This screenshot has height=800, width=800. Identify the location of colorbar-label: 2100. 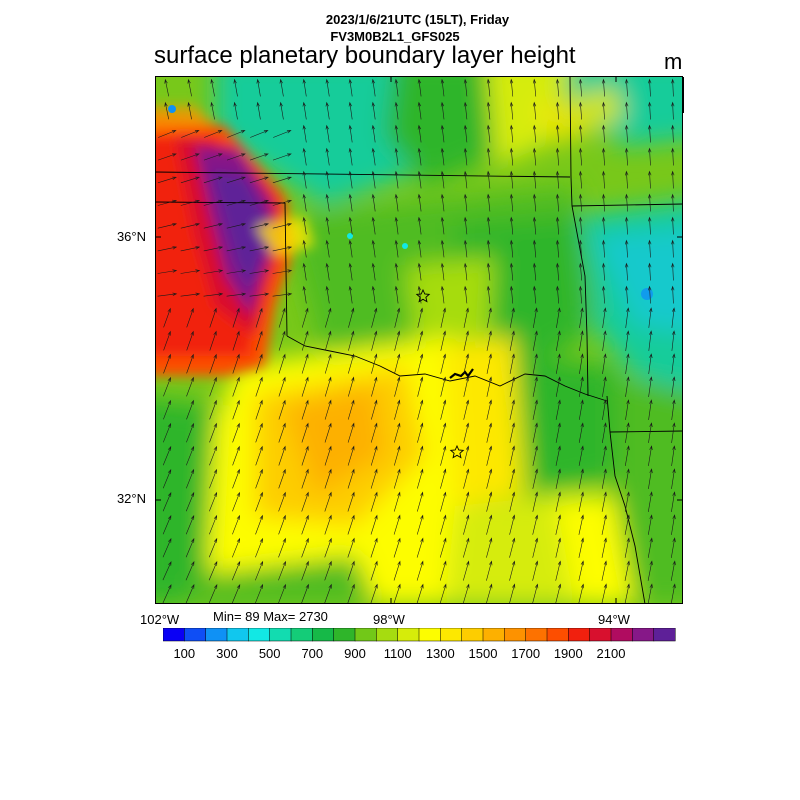
(611, 653).